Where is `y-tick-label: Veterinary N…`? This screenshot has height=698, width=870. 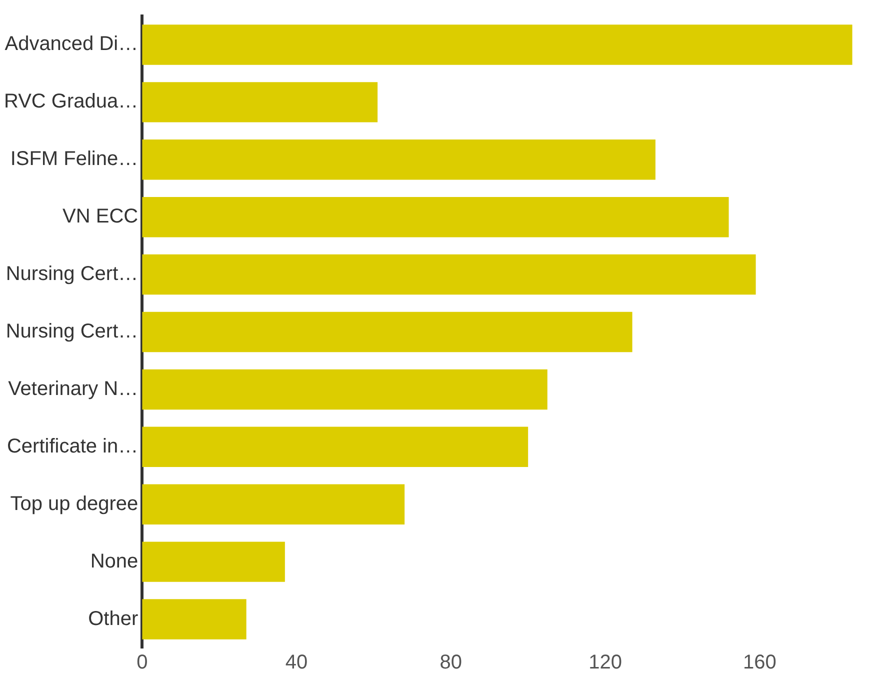 y-tick-label: Veterinary N… is located at coordinates (73, 389).